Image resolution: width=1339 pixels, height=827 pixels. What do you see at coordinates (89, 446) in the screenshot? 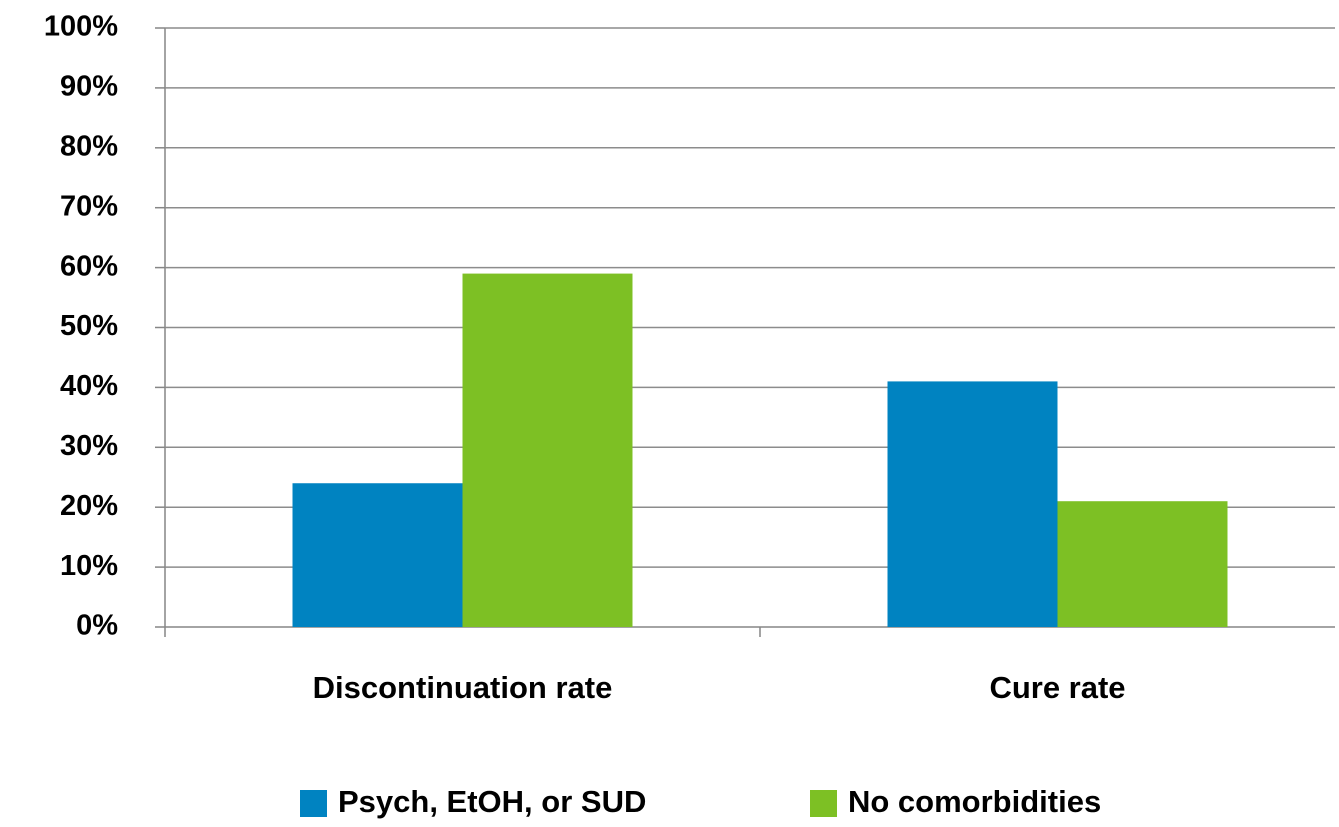
I see `y-tick-label: 30%` at bounding box center [89, 446].